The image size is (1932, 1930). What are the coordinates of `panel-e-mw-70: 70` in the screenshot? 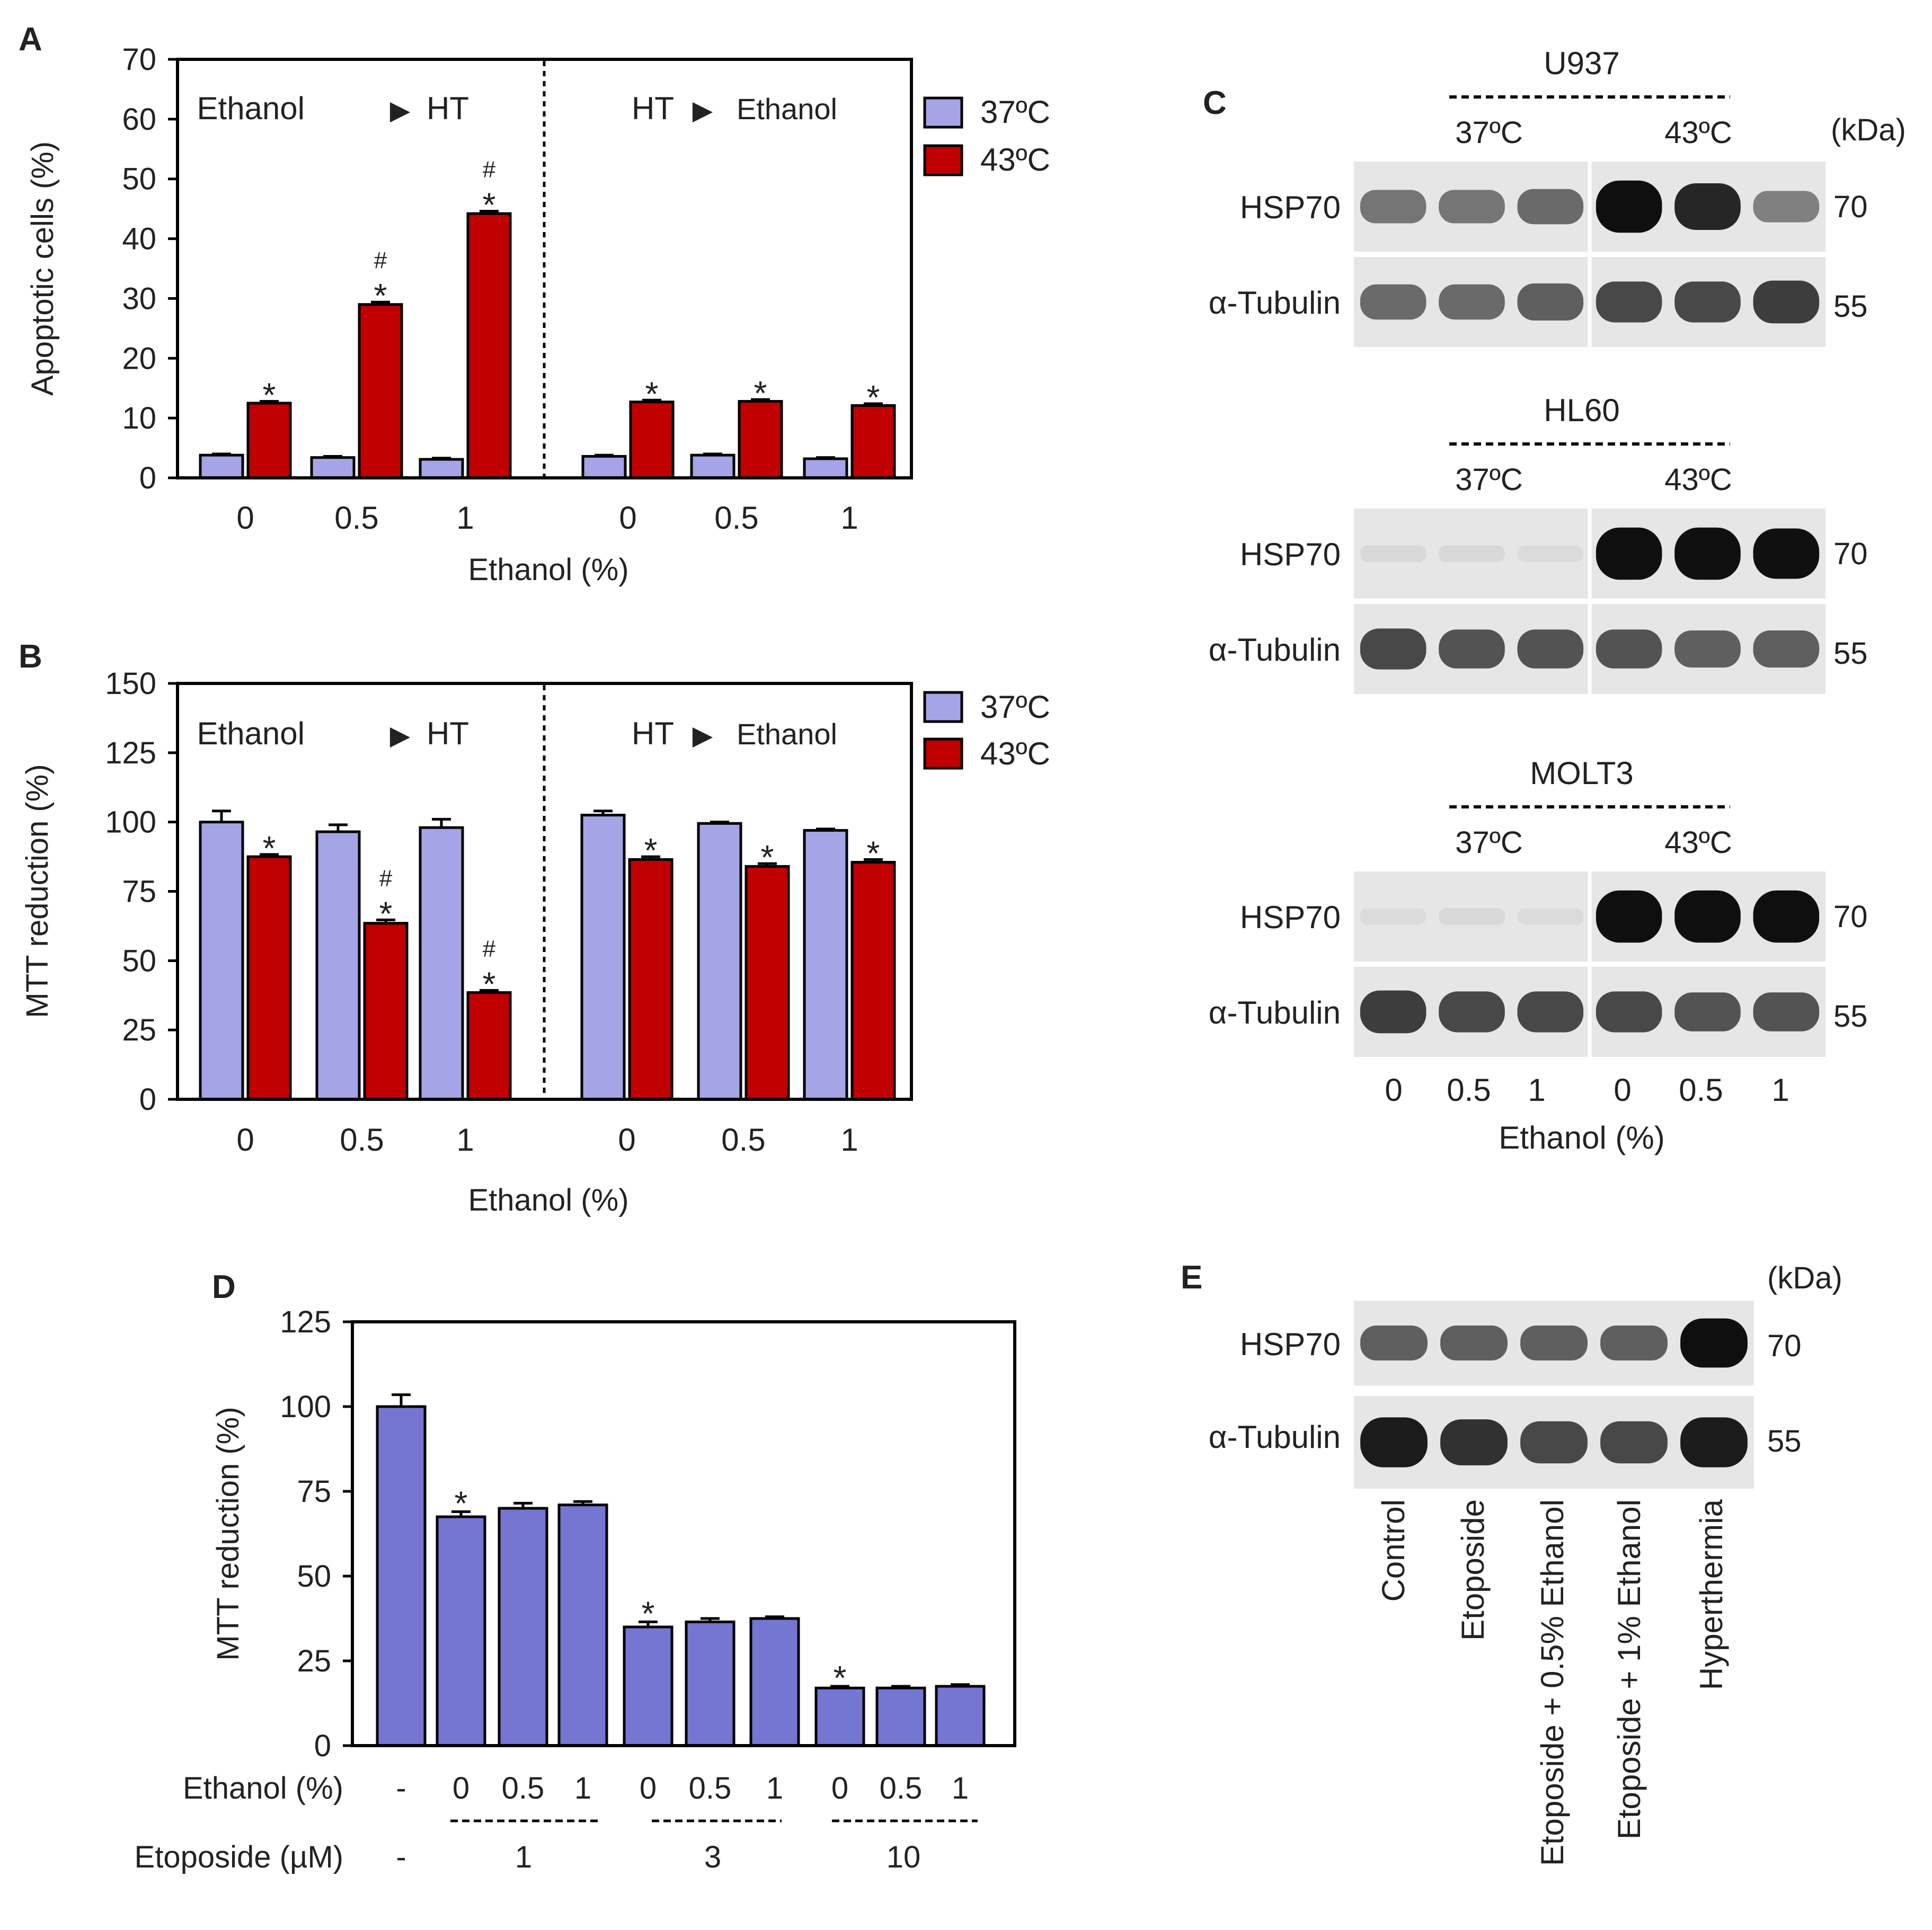 It's located at (1785, 1346).